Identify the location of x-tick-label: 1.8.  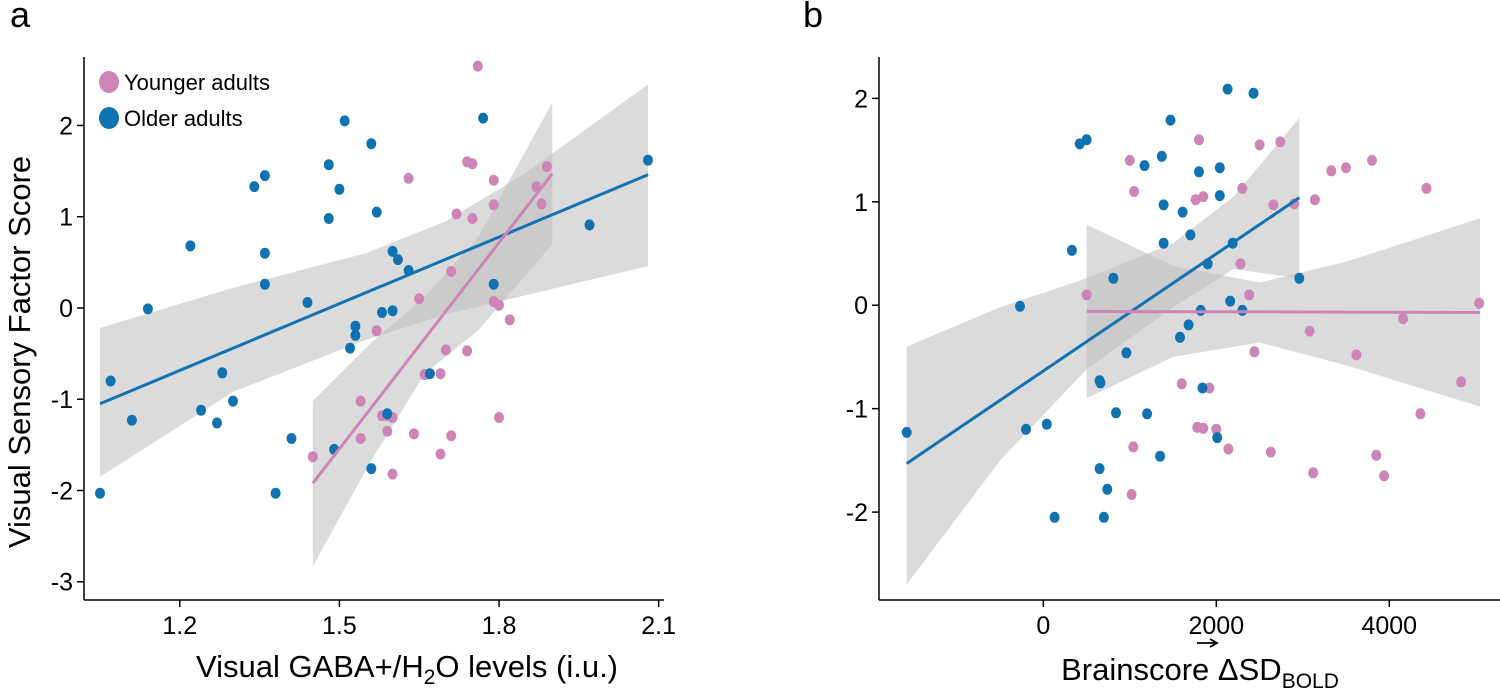
(499, 626).